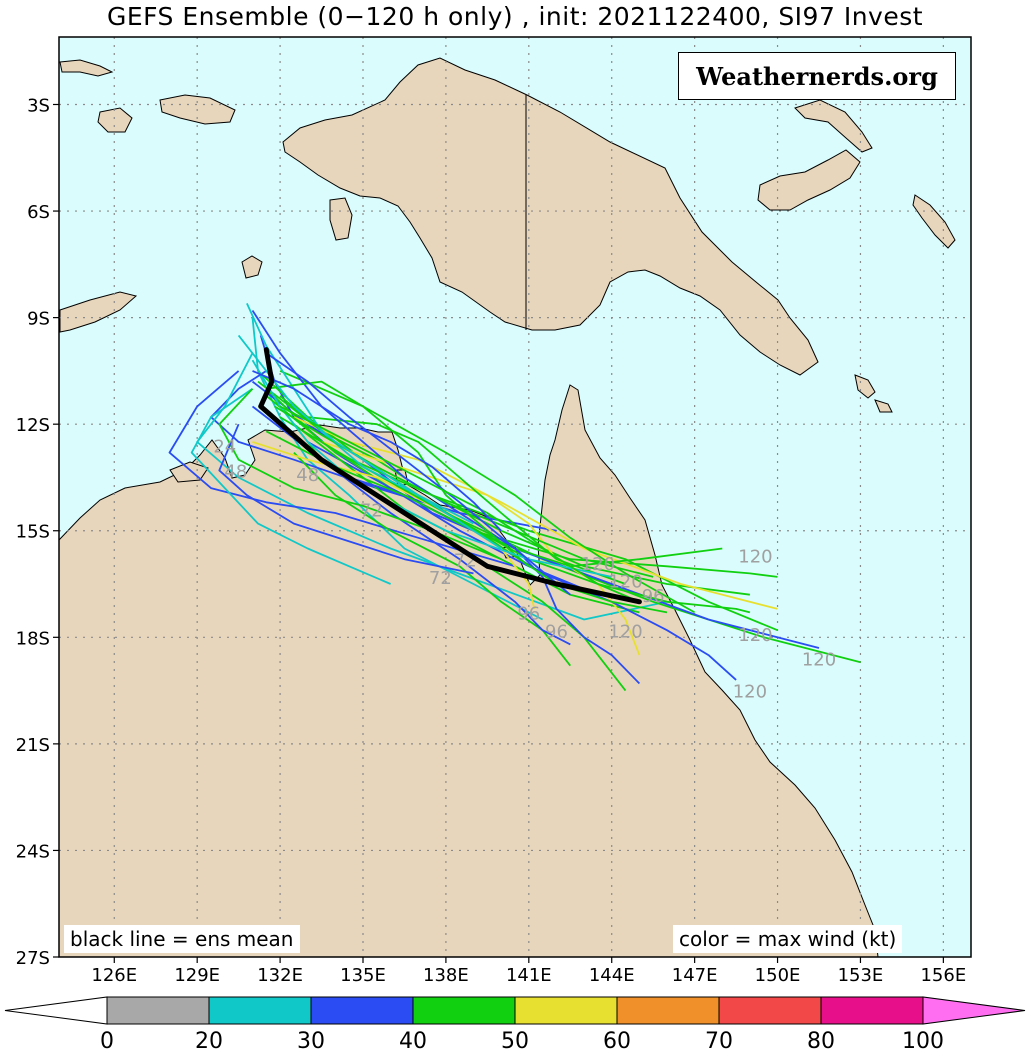  I want to click on watermark-box: Weathernerds.org, so click(817, 76).